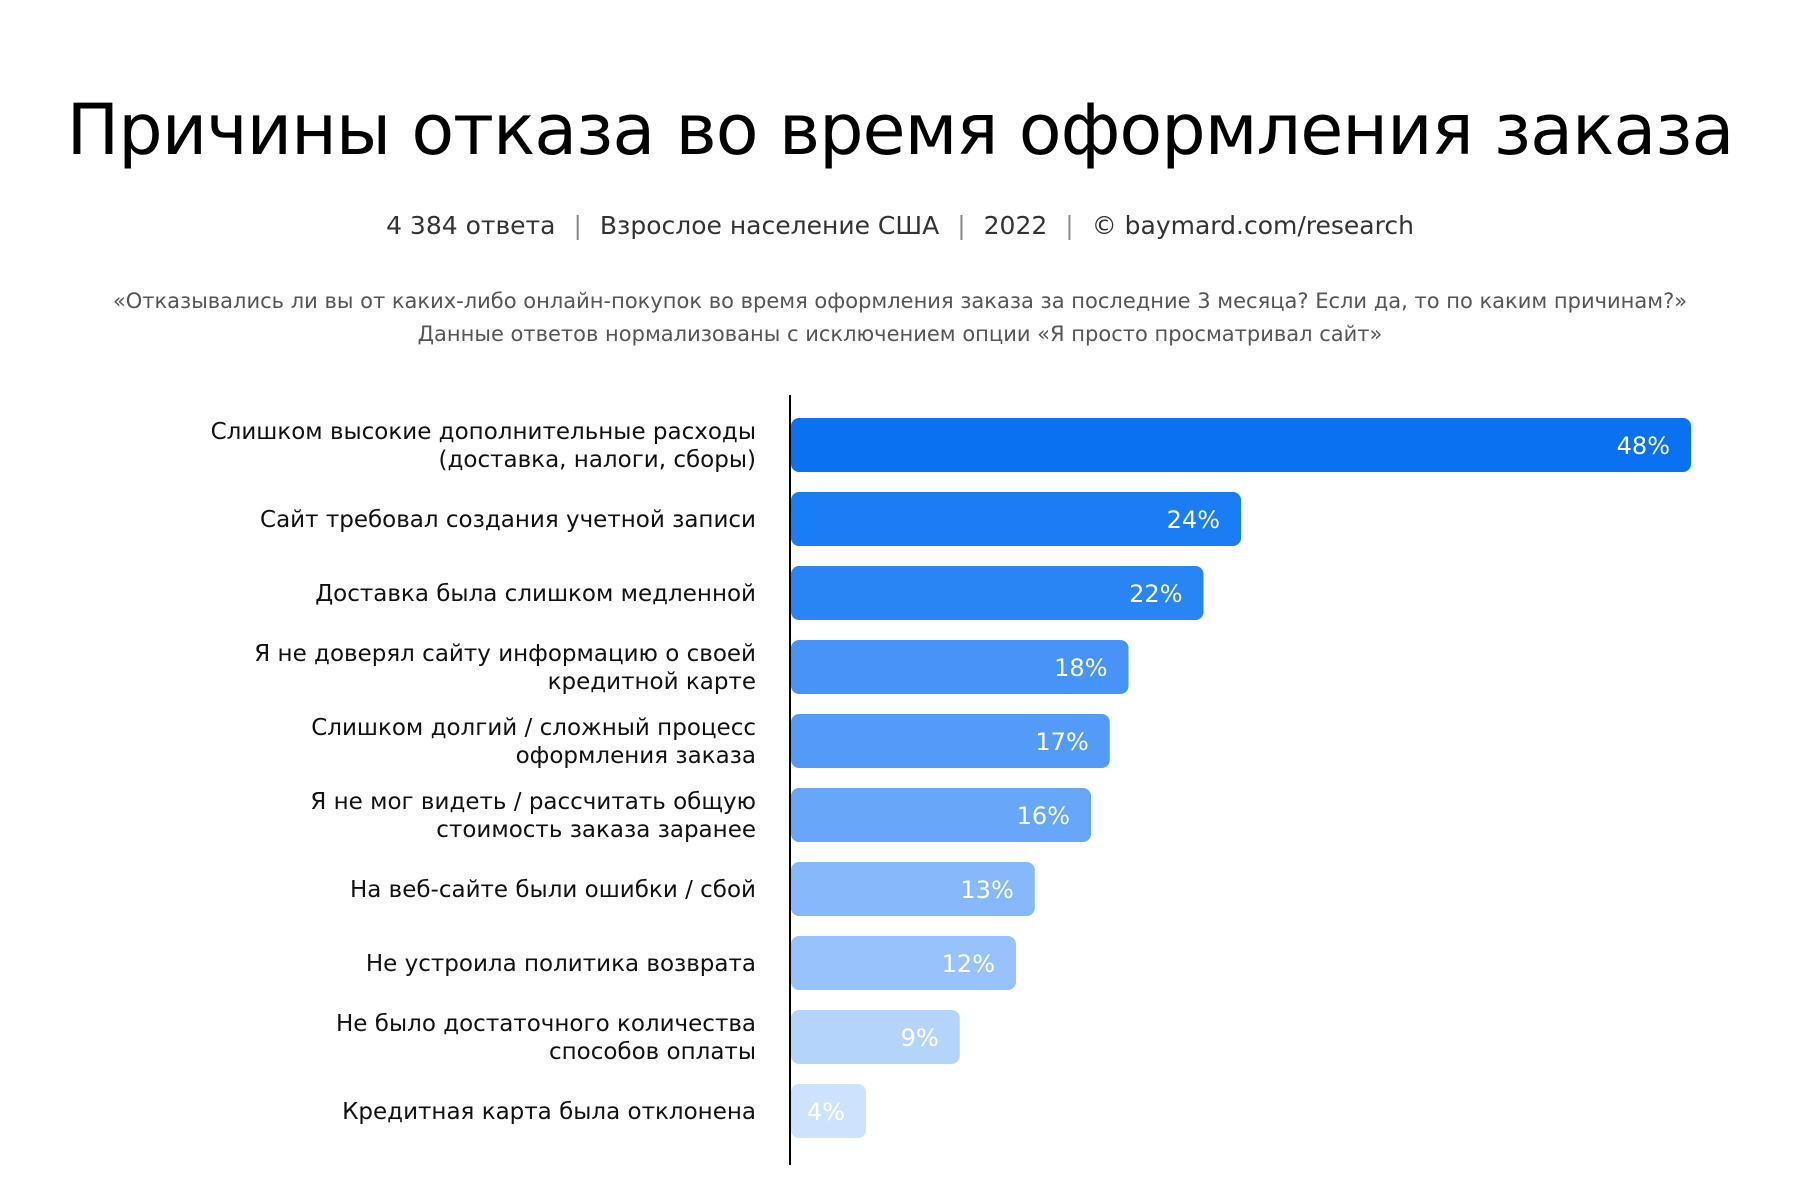  I want to click on category-label-line: Не устроила политика возврата, so click(561, 964).